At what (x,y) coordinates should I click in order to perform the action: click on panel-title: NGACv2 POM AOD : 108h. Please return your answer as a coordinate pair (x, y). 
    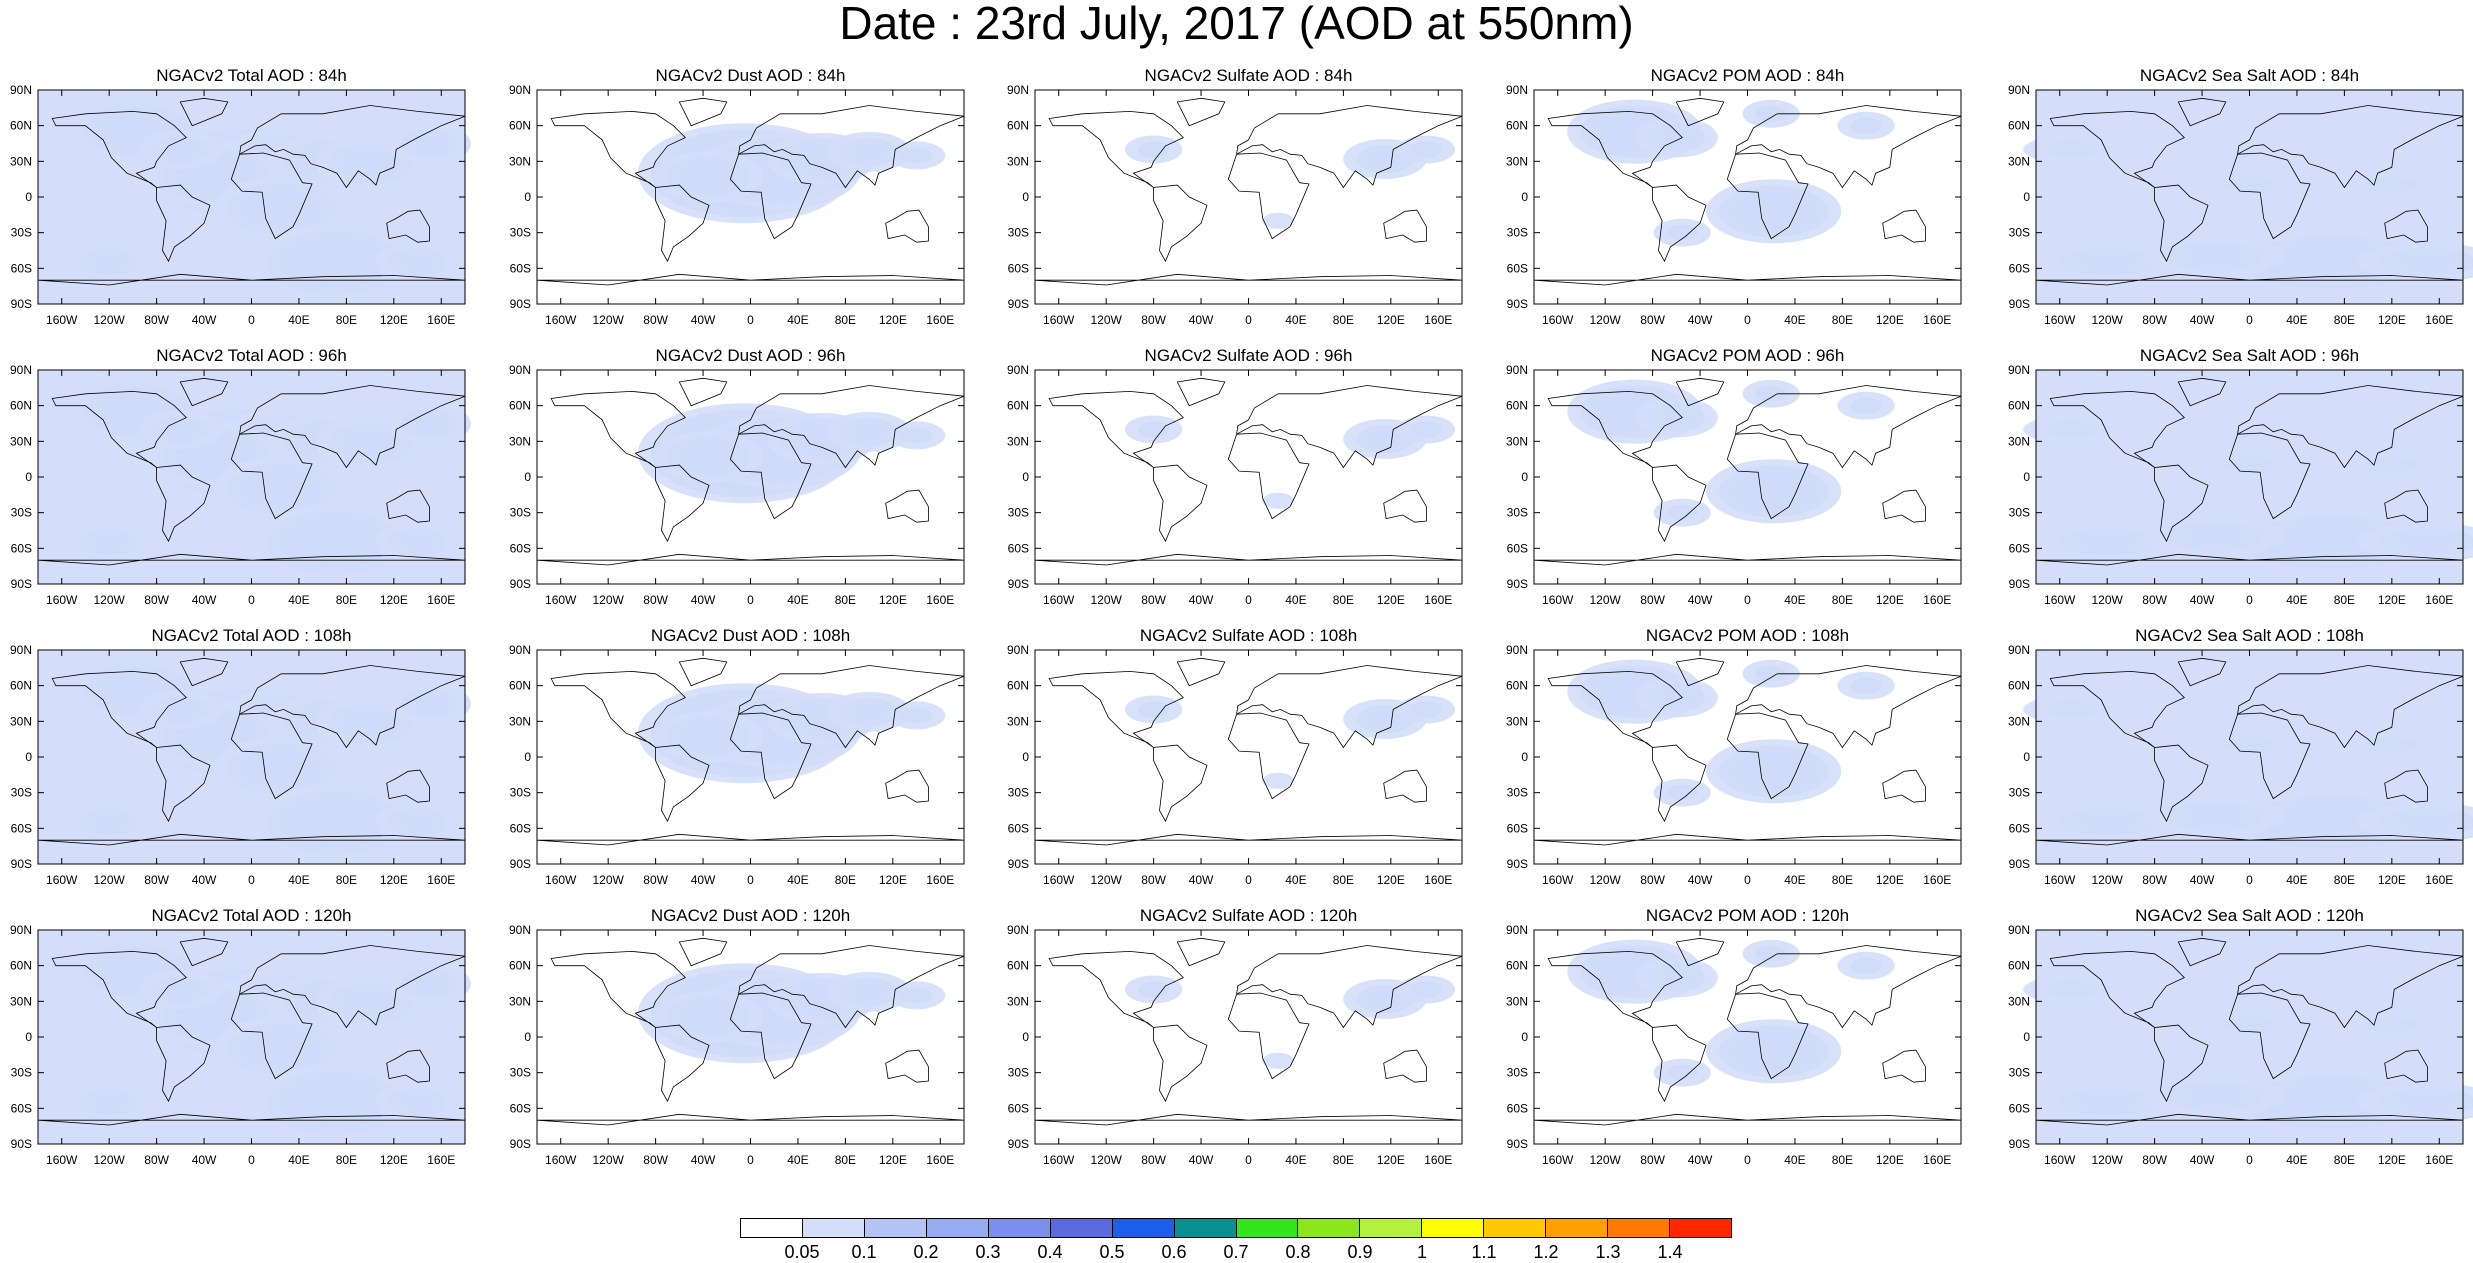
    Looking at the image, I should click on (1747, 635).